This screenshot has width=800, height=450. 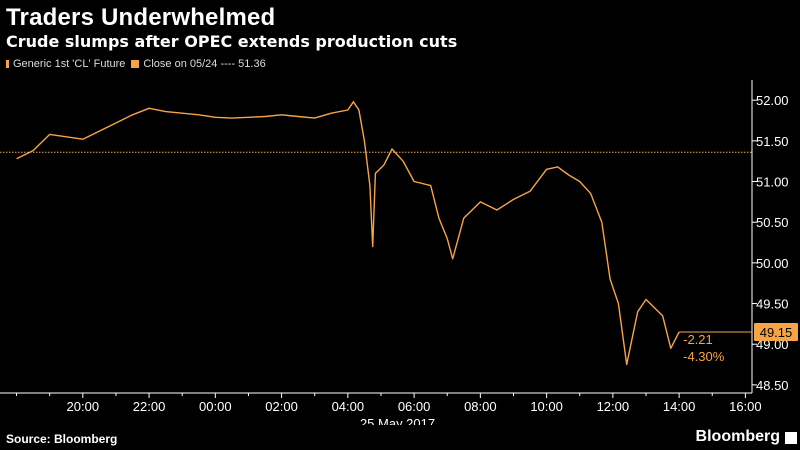 I want to click on x-tick-label: 02:00, so click(x=281, y=406).